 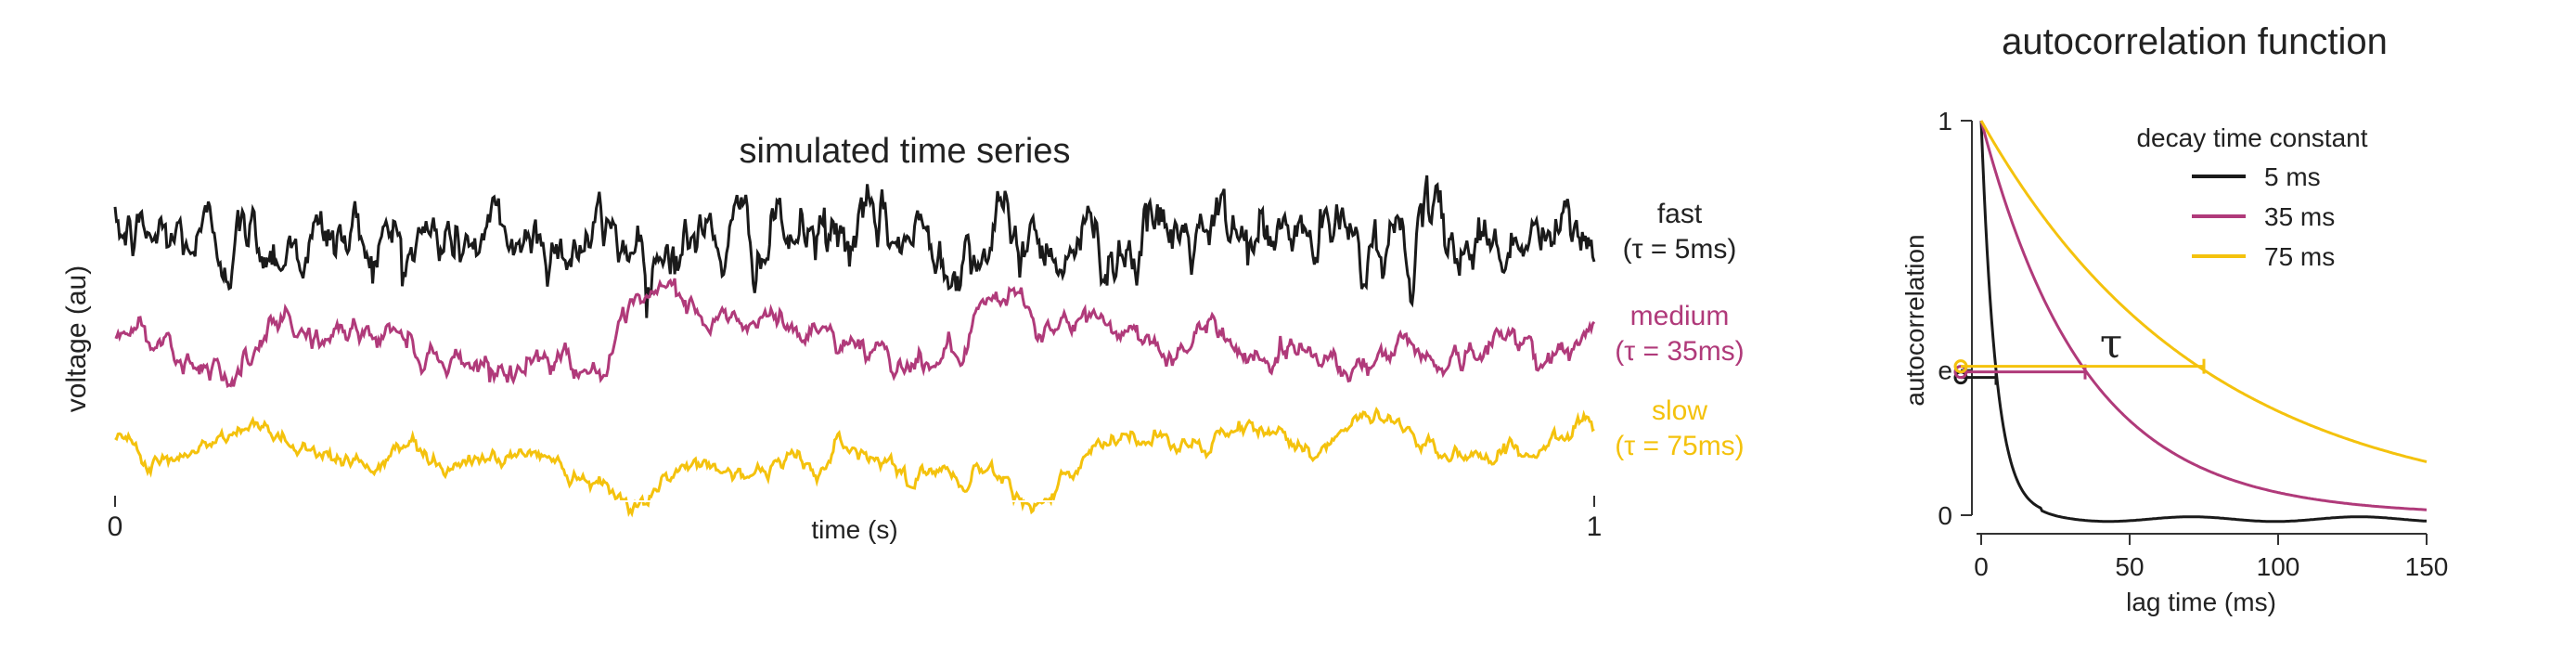 I want to click on tau-annotation: τ, so click(x=2111, y=344).